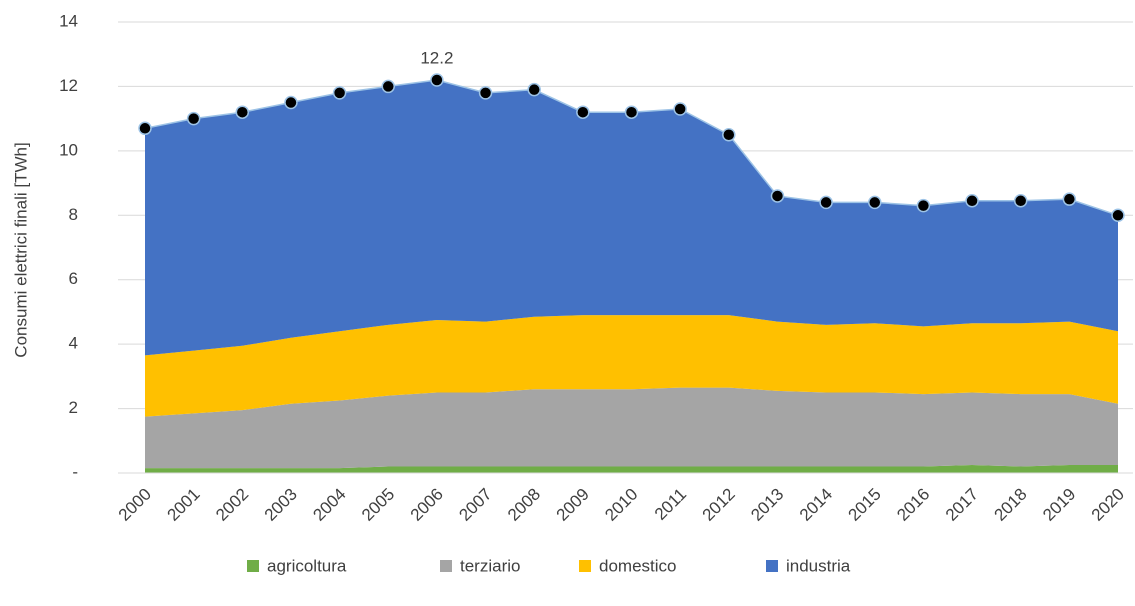  Describe the element at coordinates (73, 278) in the screenshot. I see `y-tick-label: 6` at that location.